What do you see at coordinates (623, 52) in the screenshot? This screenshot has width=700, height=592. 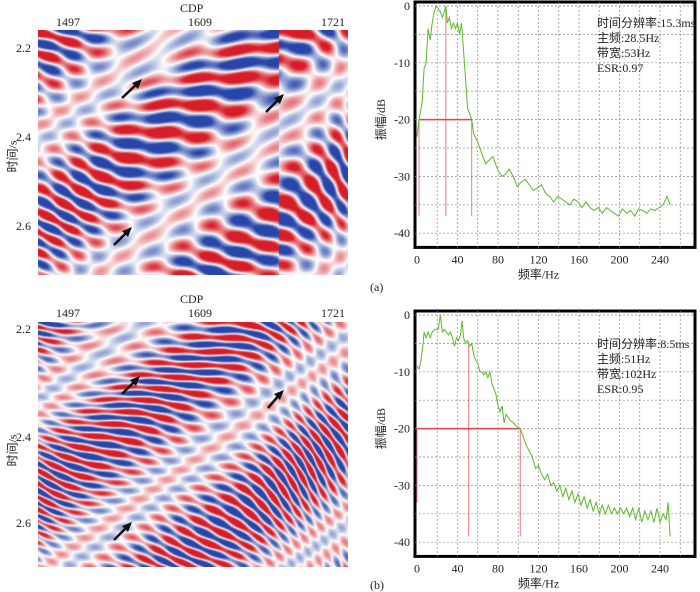 I see `spectrum-info-text: 带宽:53Hz` at bounding box center [623, 52].